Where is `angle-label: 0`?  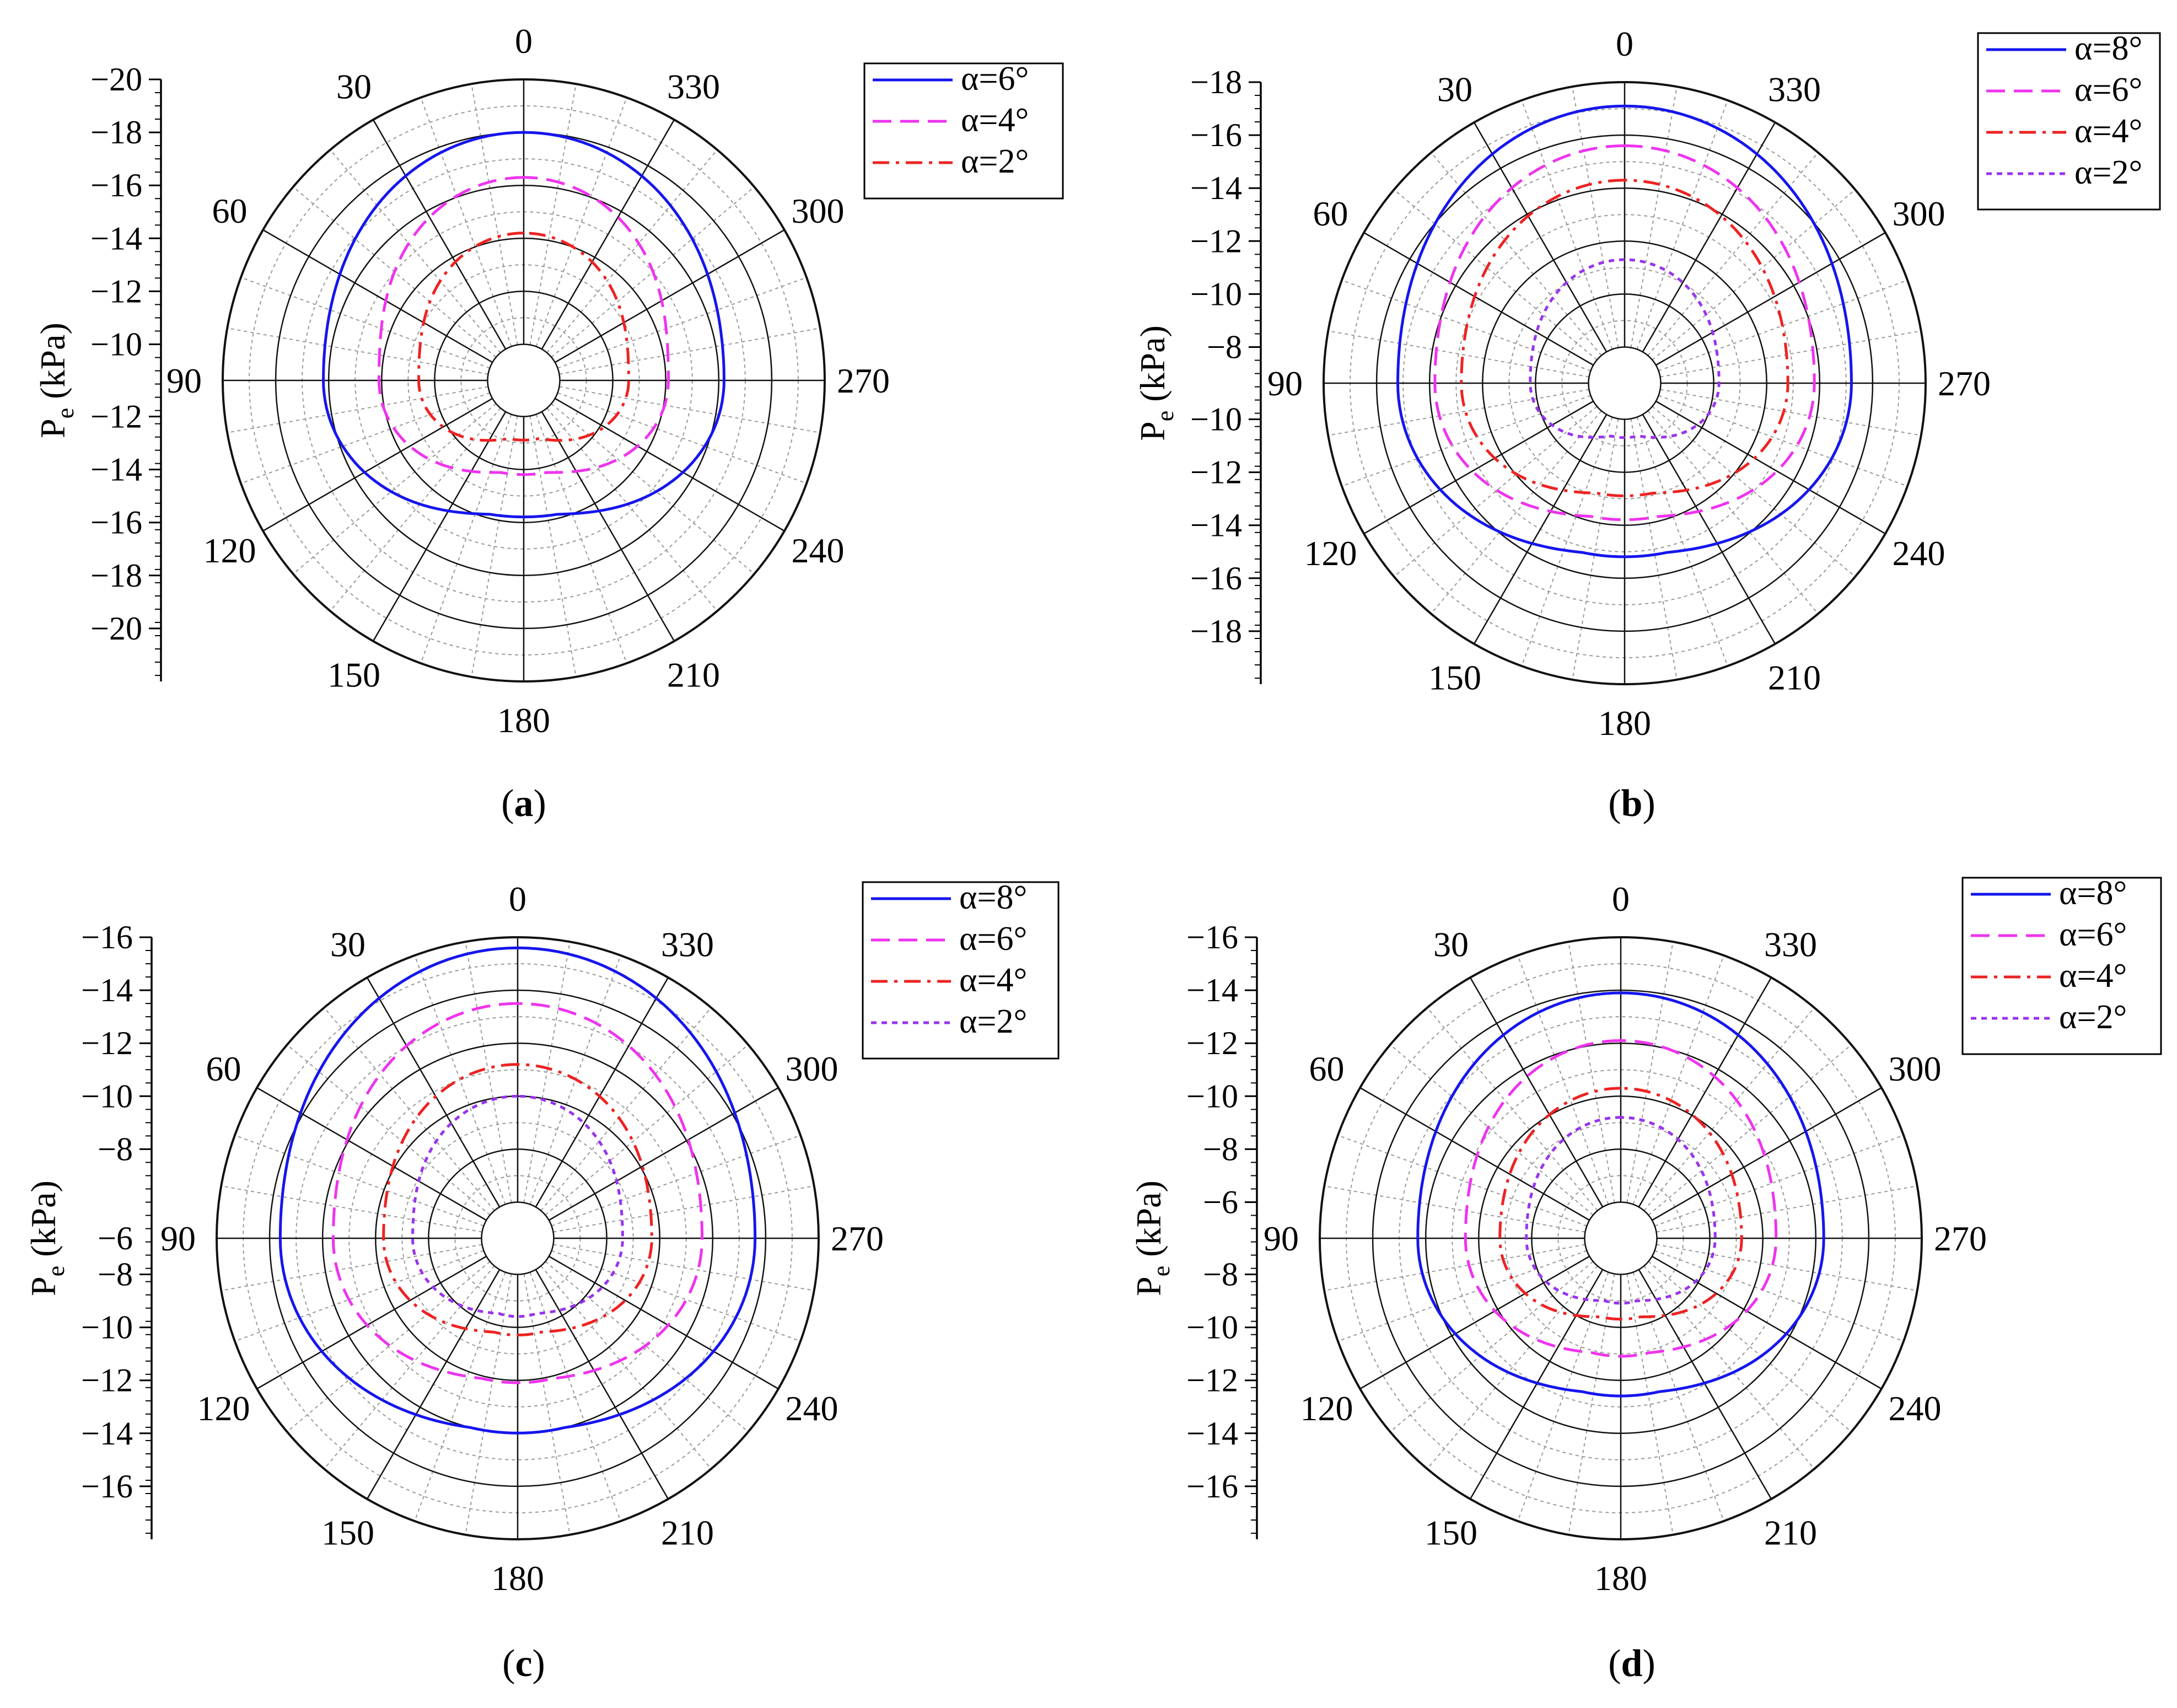
angle-label: 0 is located at coordinates (1624, 43).